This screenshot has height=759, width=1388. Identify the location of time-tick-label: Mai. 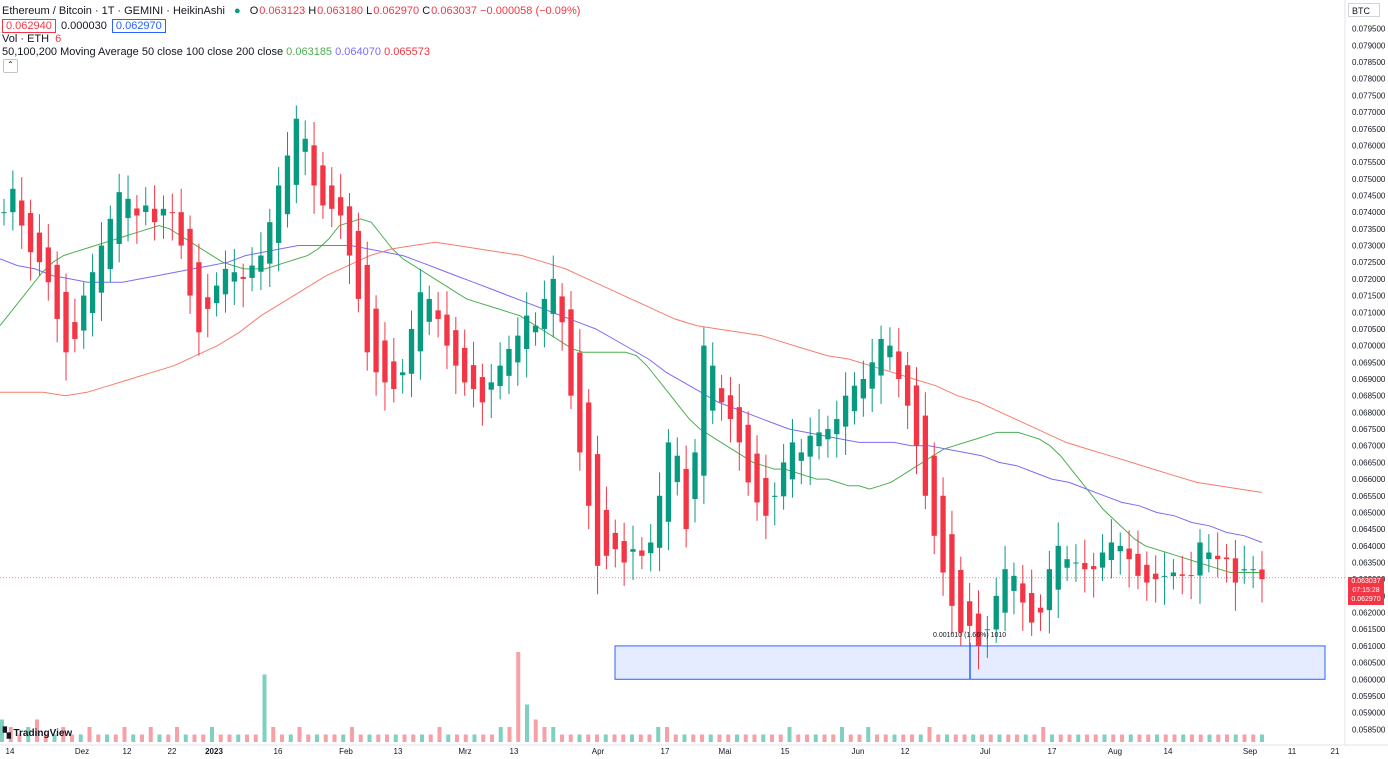
(725, 751).